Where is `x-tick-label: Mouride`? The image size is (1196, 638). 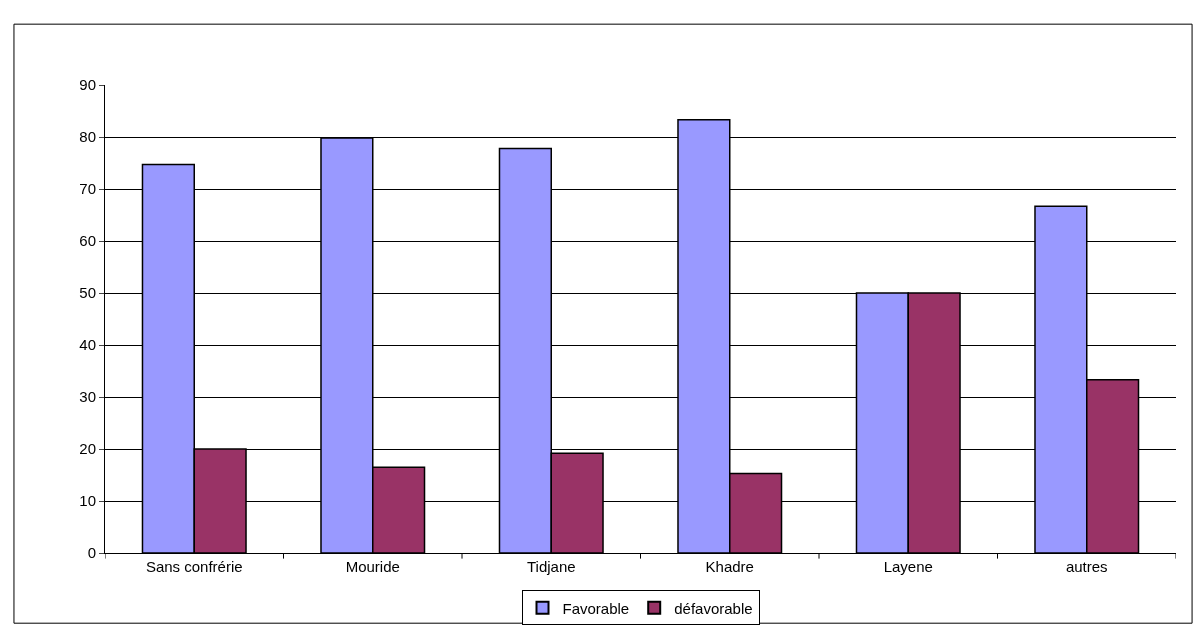
x-tick-label: Mouride is located at coordinates (372, 566).